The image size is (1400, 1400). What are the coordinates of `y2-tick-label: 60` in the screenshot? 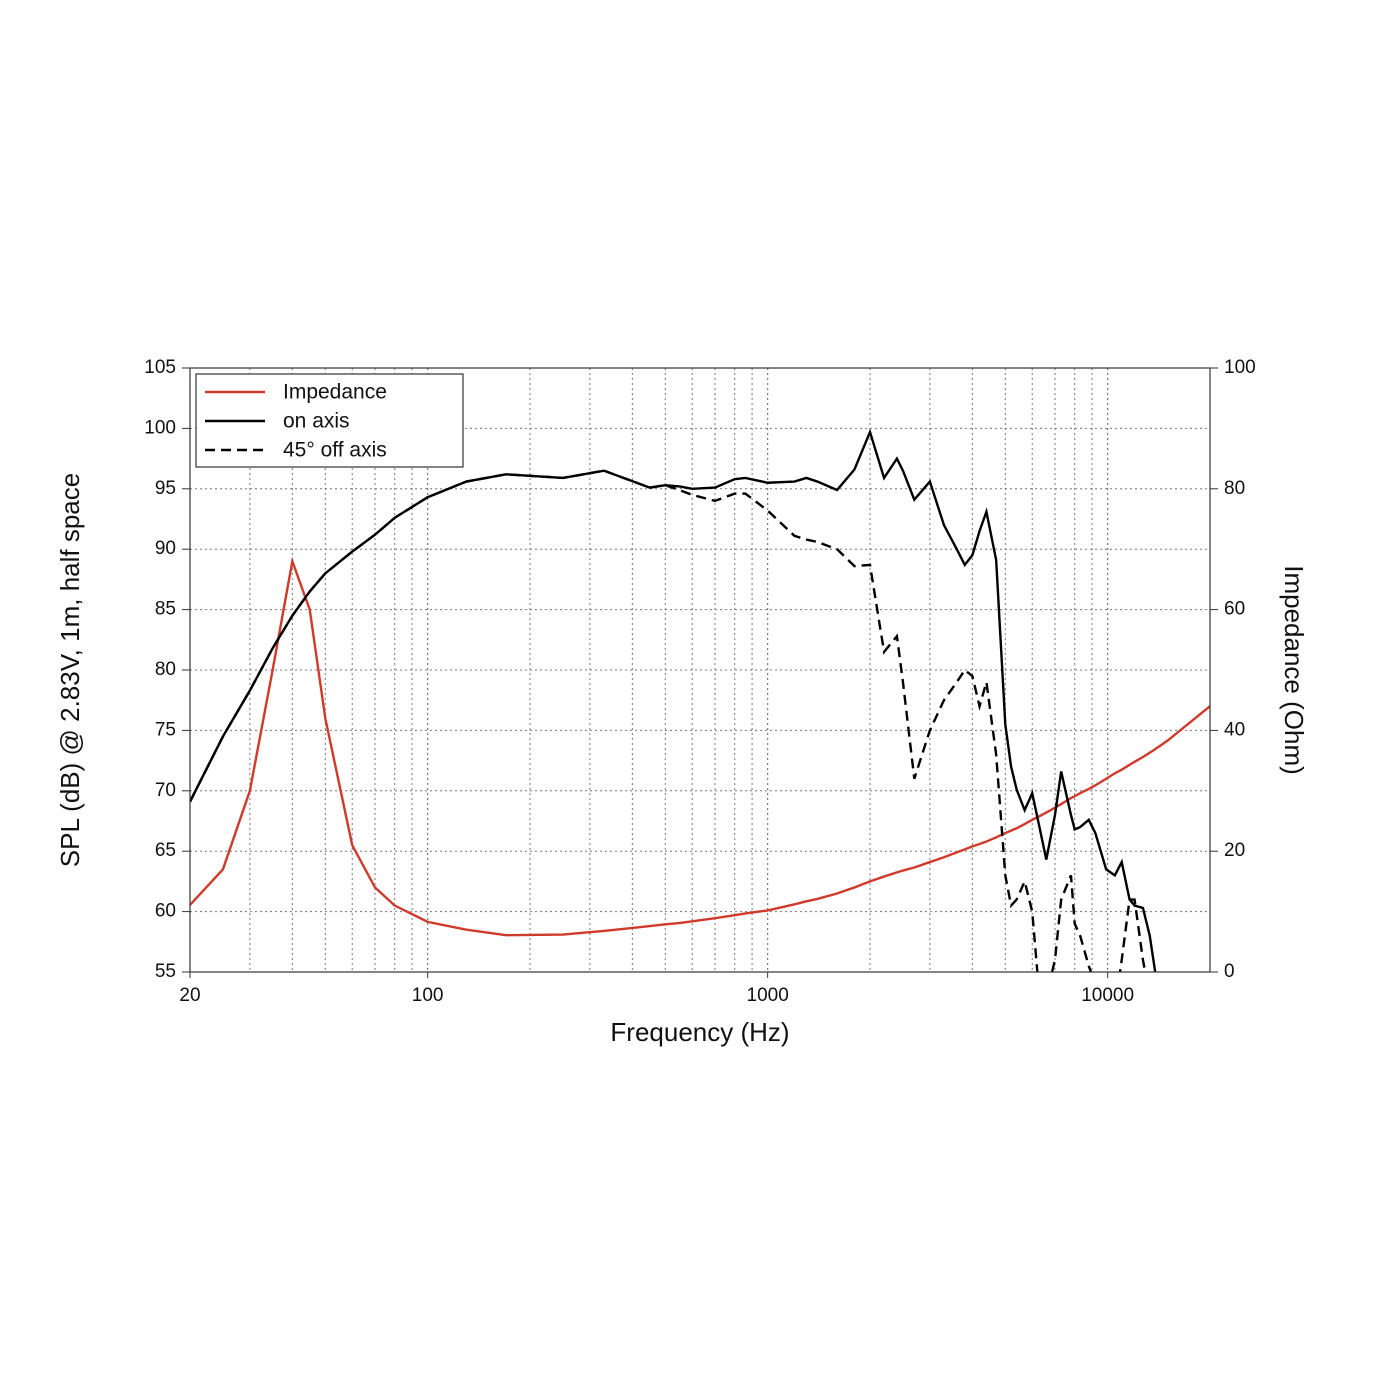 It's located at (1234, 609).